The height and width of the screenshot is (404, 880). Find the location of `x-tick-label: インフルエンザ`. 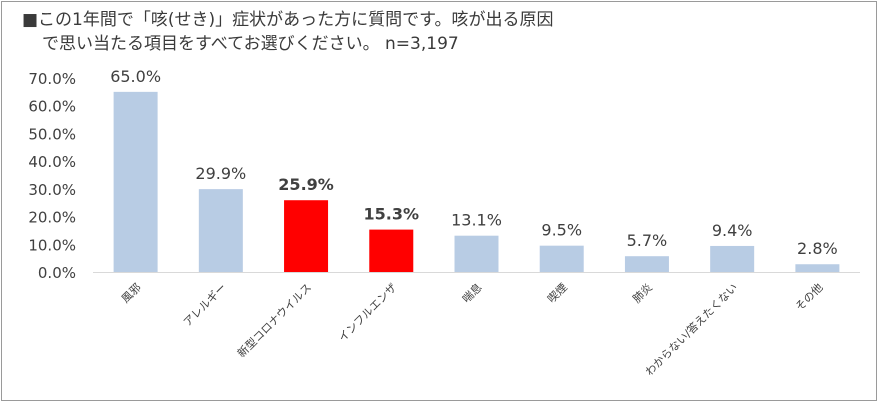

x-tick-label: インフルエンザ is located at coordinates (367, 312).